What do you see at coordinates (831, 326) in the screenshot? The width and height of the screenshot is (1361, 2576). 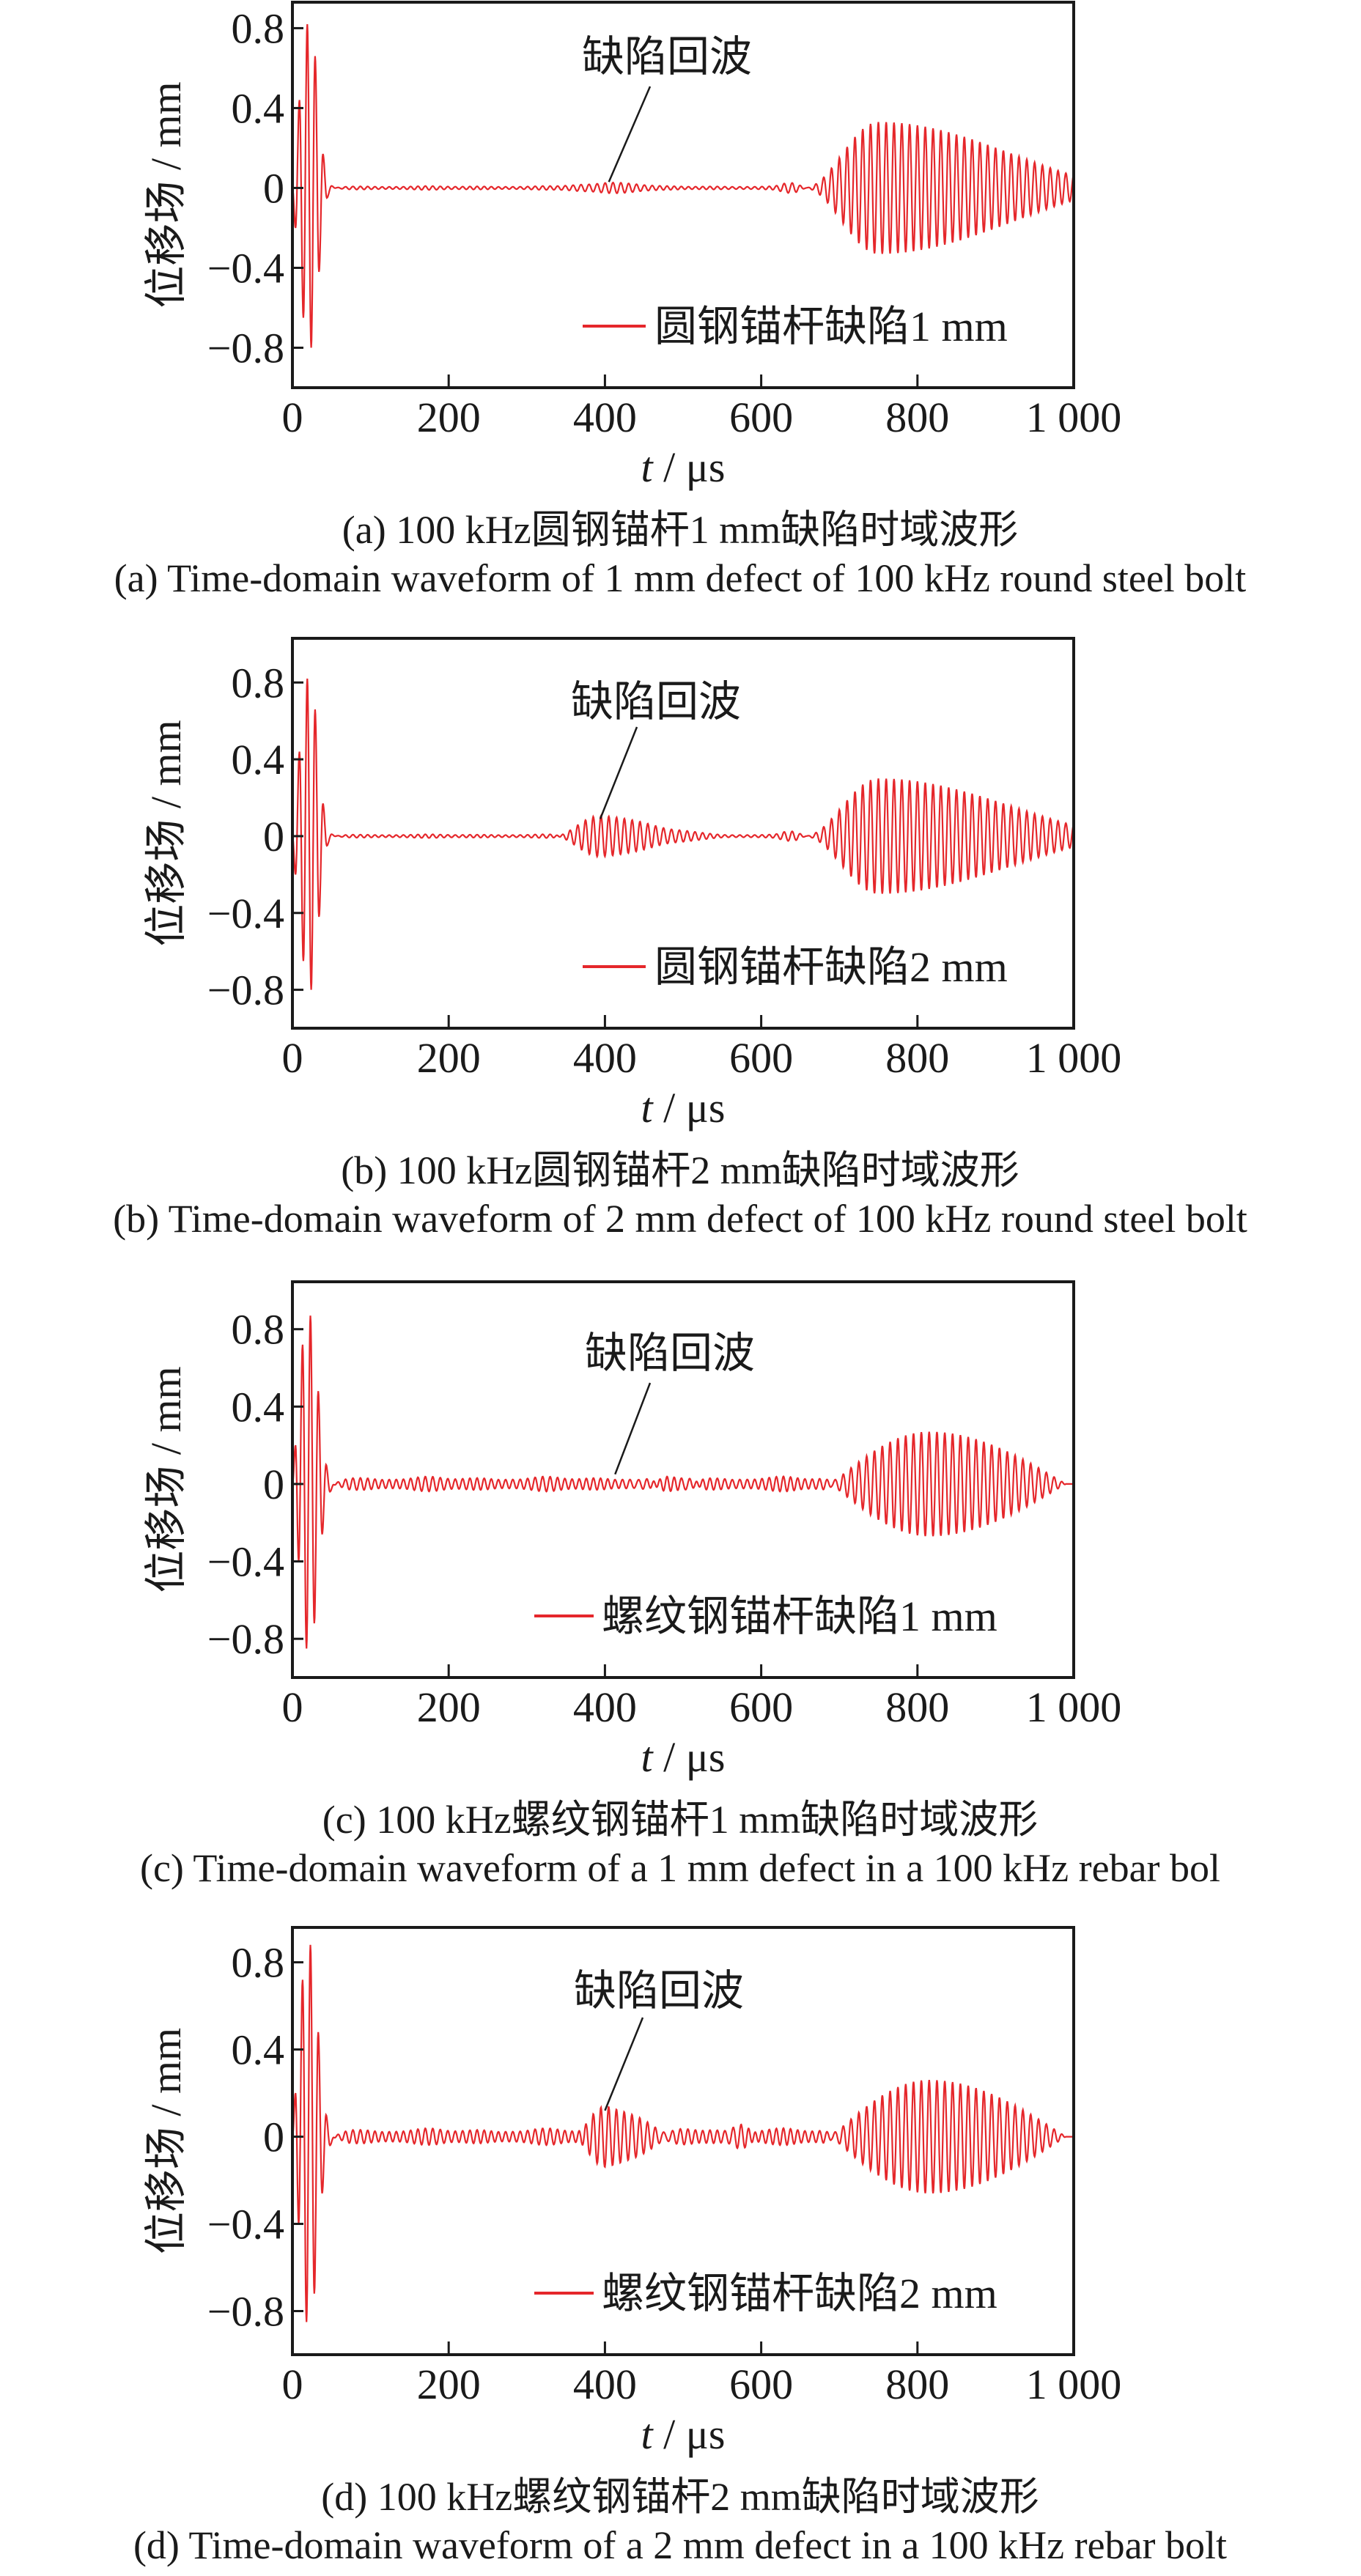 I see `legend-label: 圆钢锚杆缺陷1 mm` at bounding box center [831, 326].